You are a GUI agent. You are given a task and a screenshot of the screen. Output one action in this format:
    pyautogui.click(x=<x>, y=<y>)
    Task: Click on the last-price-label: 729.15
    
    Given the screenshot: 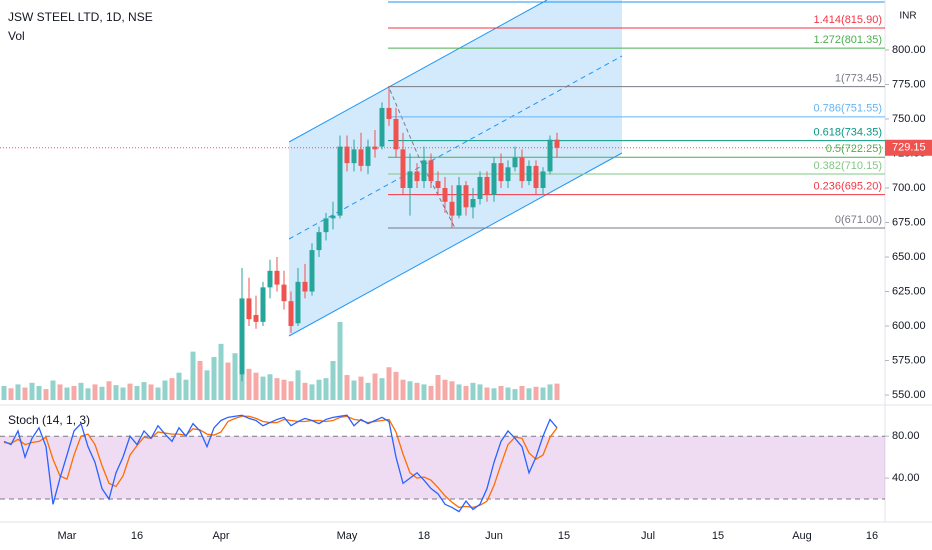 What is the action you would take?
    pyautogui.click(x=909, y=148)
    